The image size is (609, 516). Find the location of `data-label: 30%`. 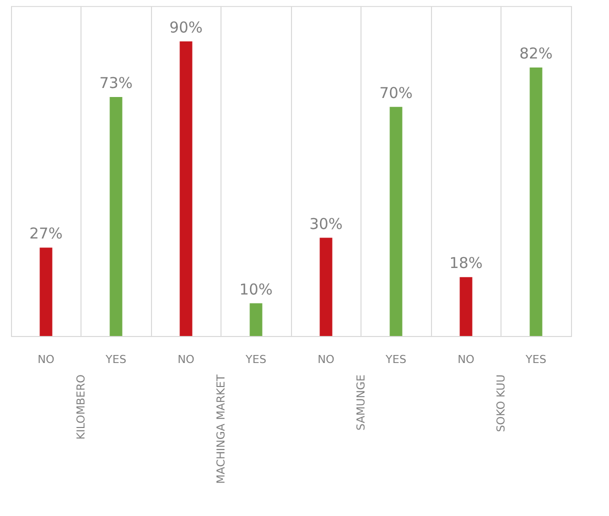

data-label: 30% is located at coordinates (326, 223).